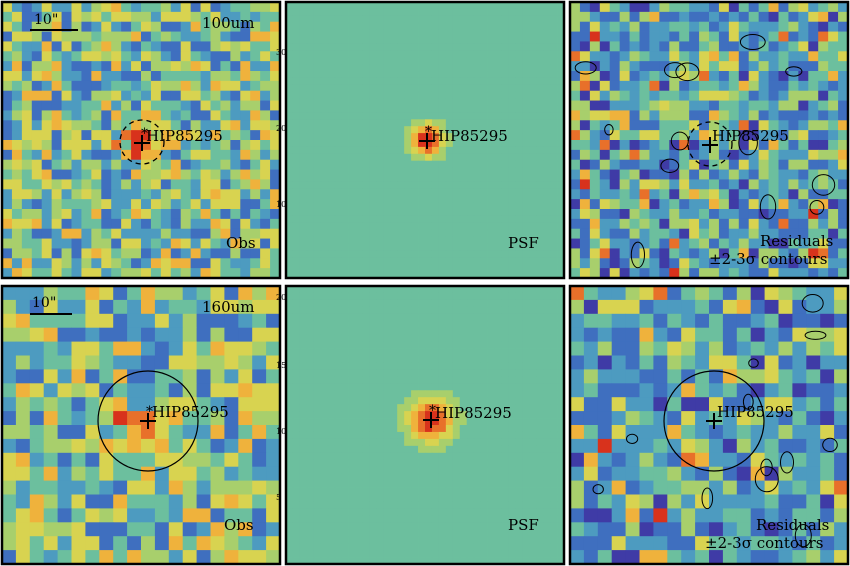 The height and width of the screenshot is (566, 850). What do you see at coordinates (281, 365) in the screenshot?
I see `axis-tick-label: 15` at bounding box center [281, 365].